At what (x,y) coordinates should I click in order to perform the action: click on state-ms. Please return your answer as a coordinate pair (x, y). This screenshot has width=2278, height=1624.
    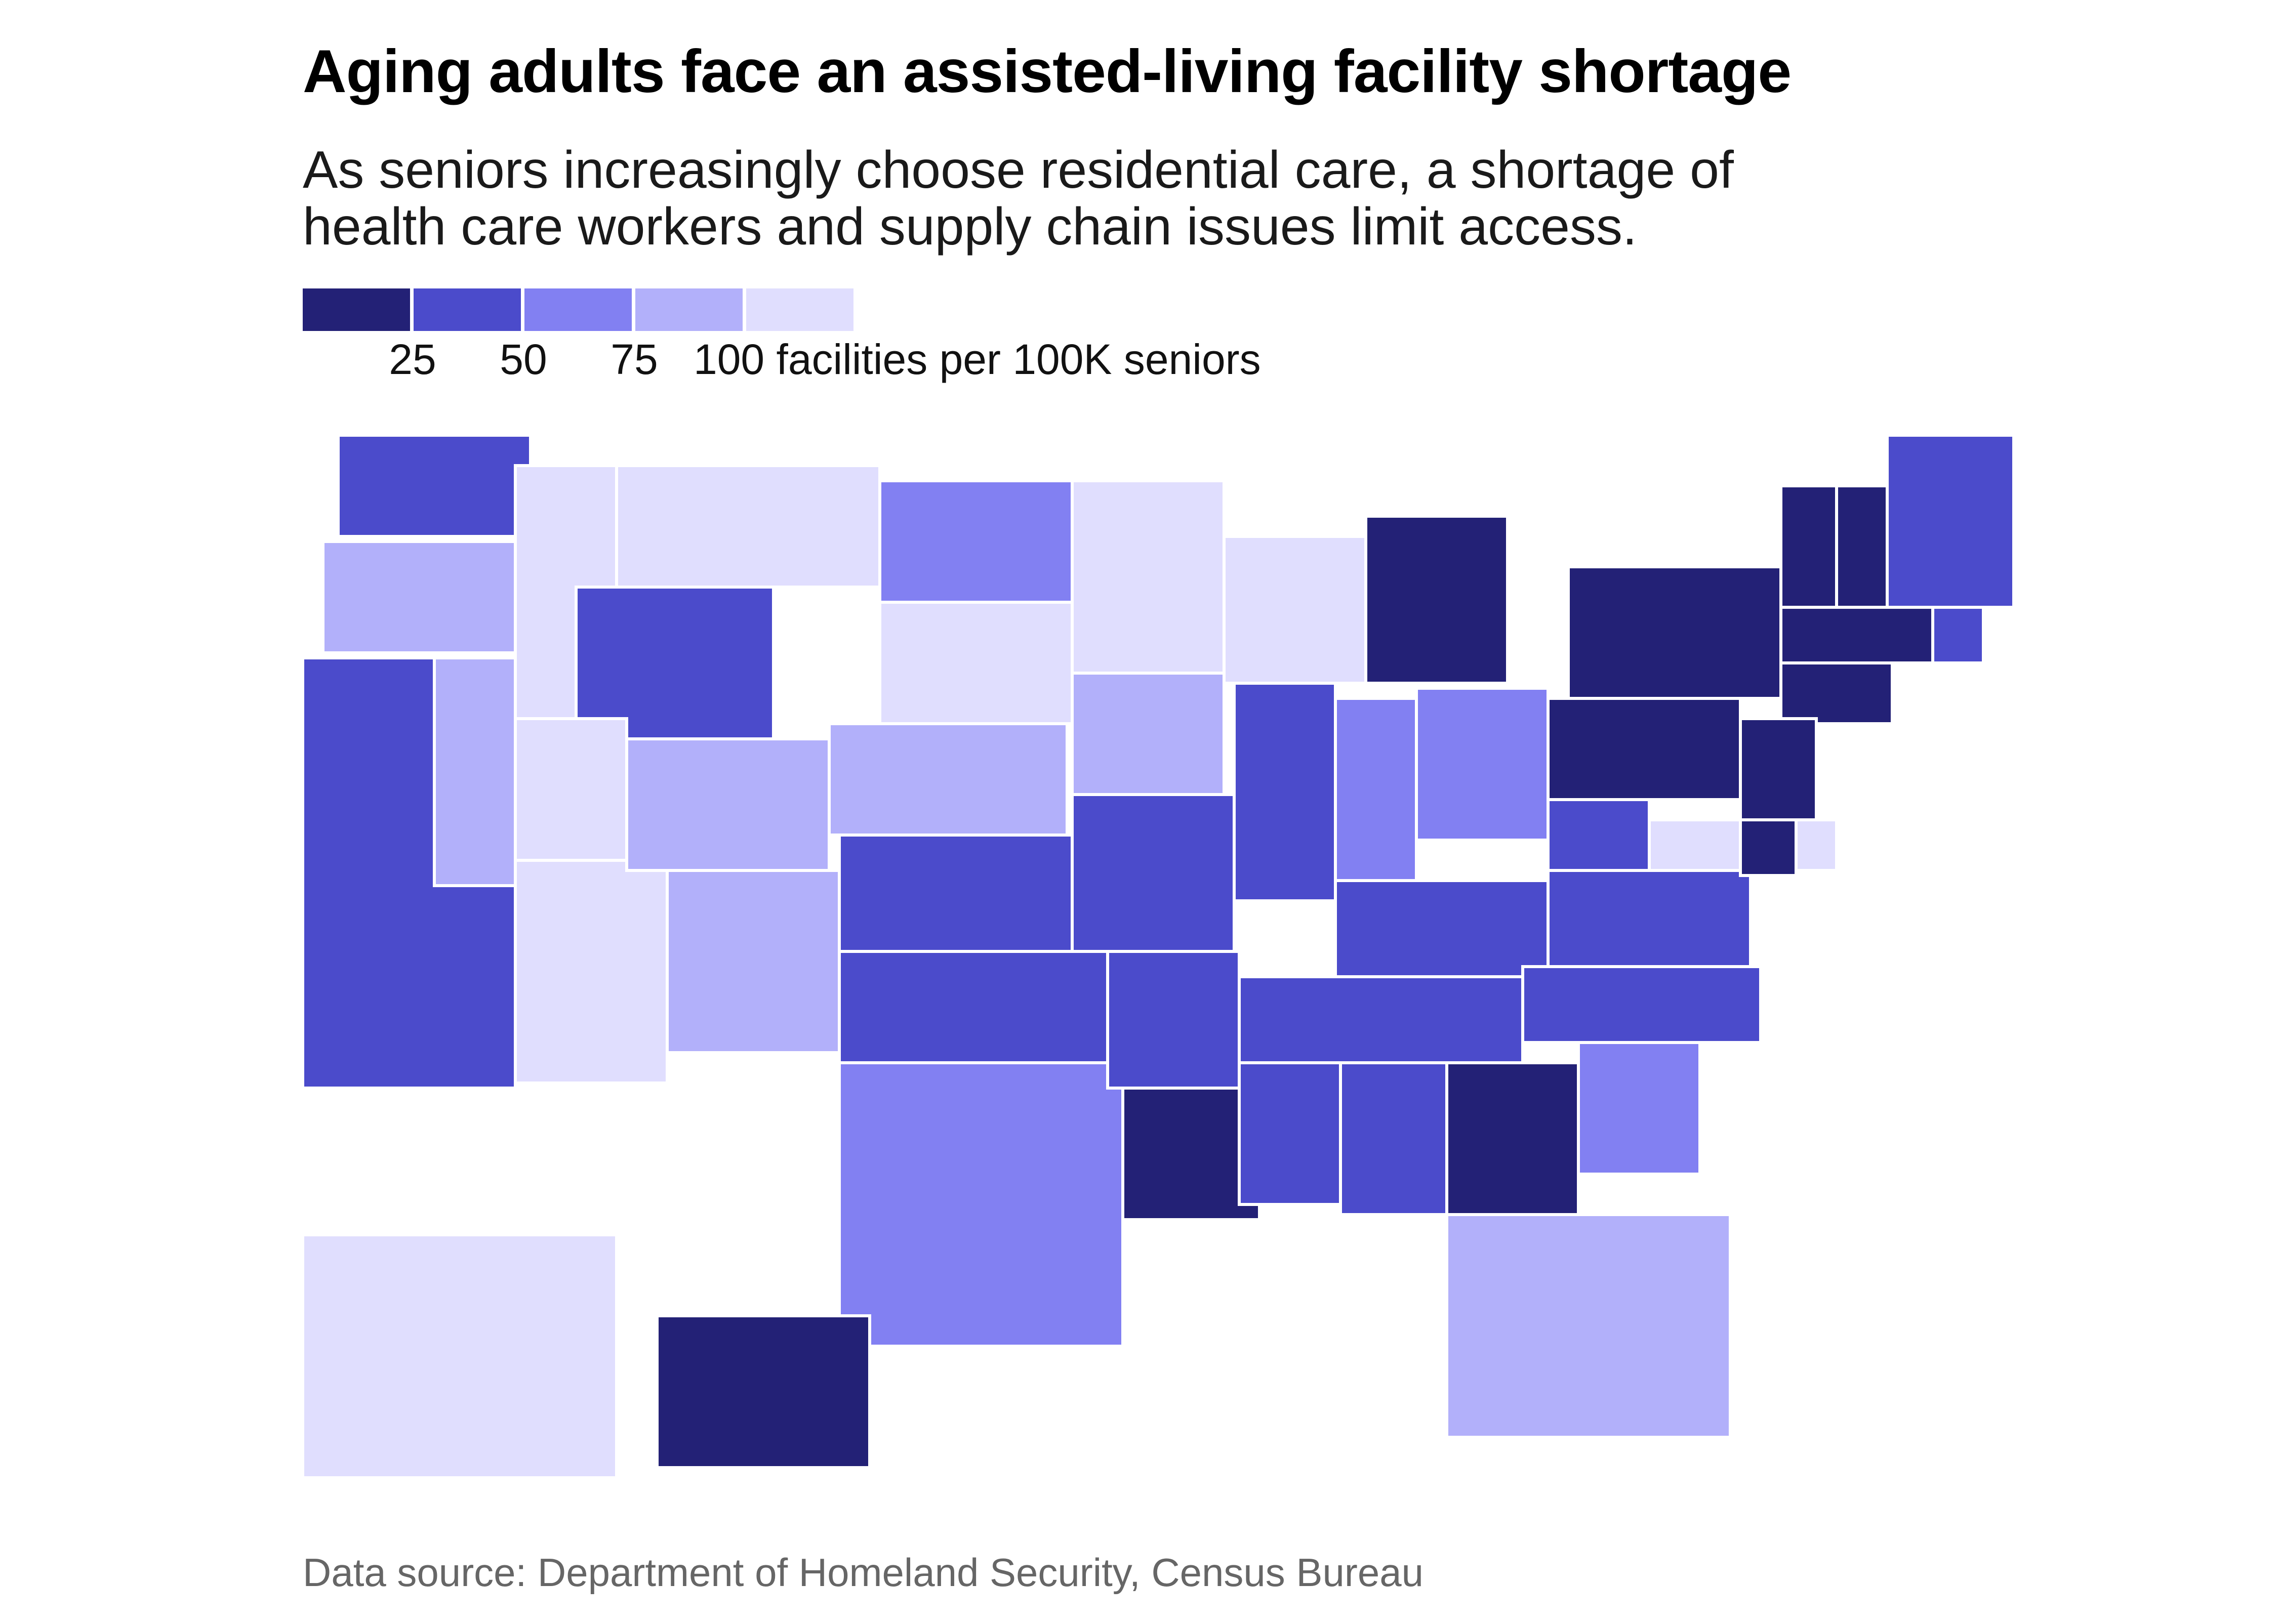
    Looking at the image, I should click on (1290, 1133).